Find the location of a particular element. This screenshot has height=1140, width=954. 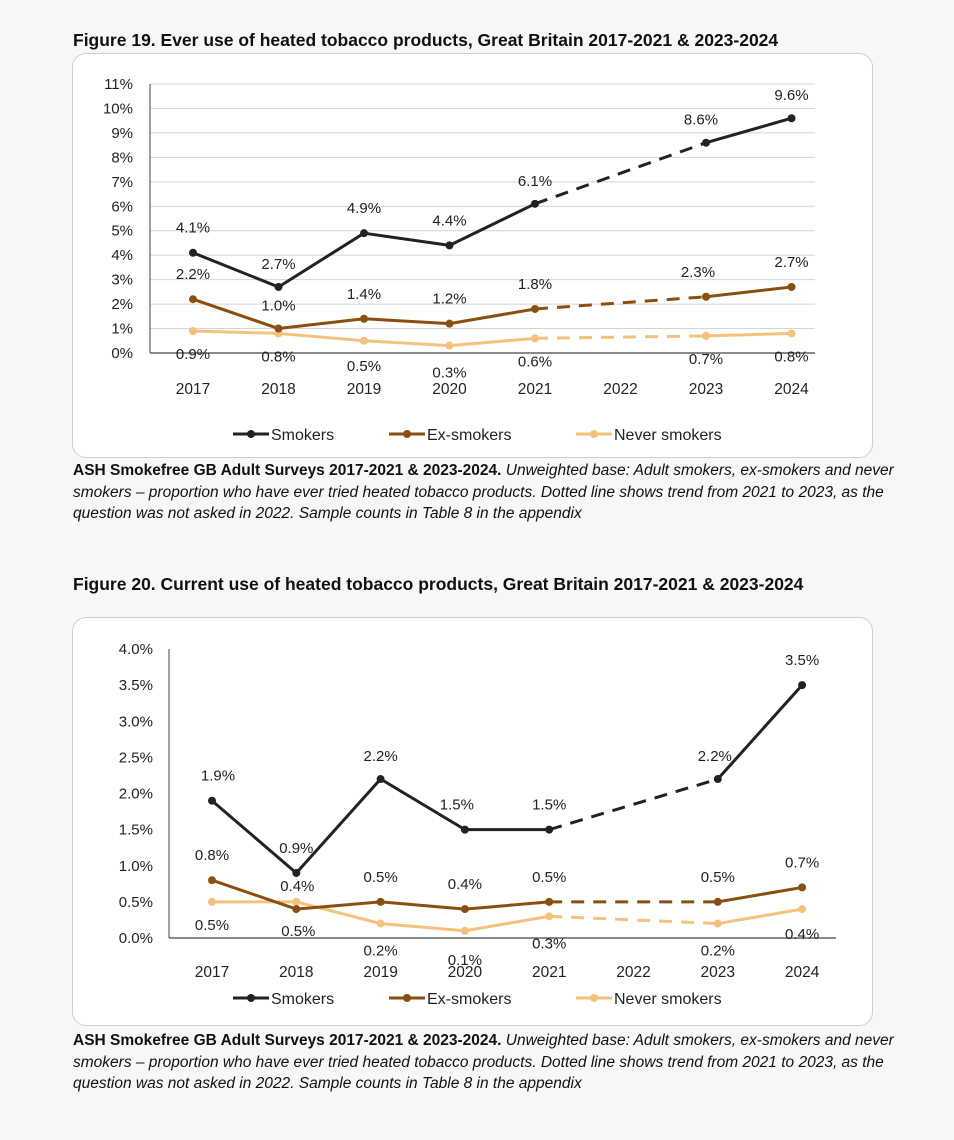

data-label: 0.7% is located at coordinates (802, 862).